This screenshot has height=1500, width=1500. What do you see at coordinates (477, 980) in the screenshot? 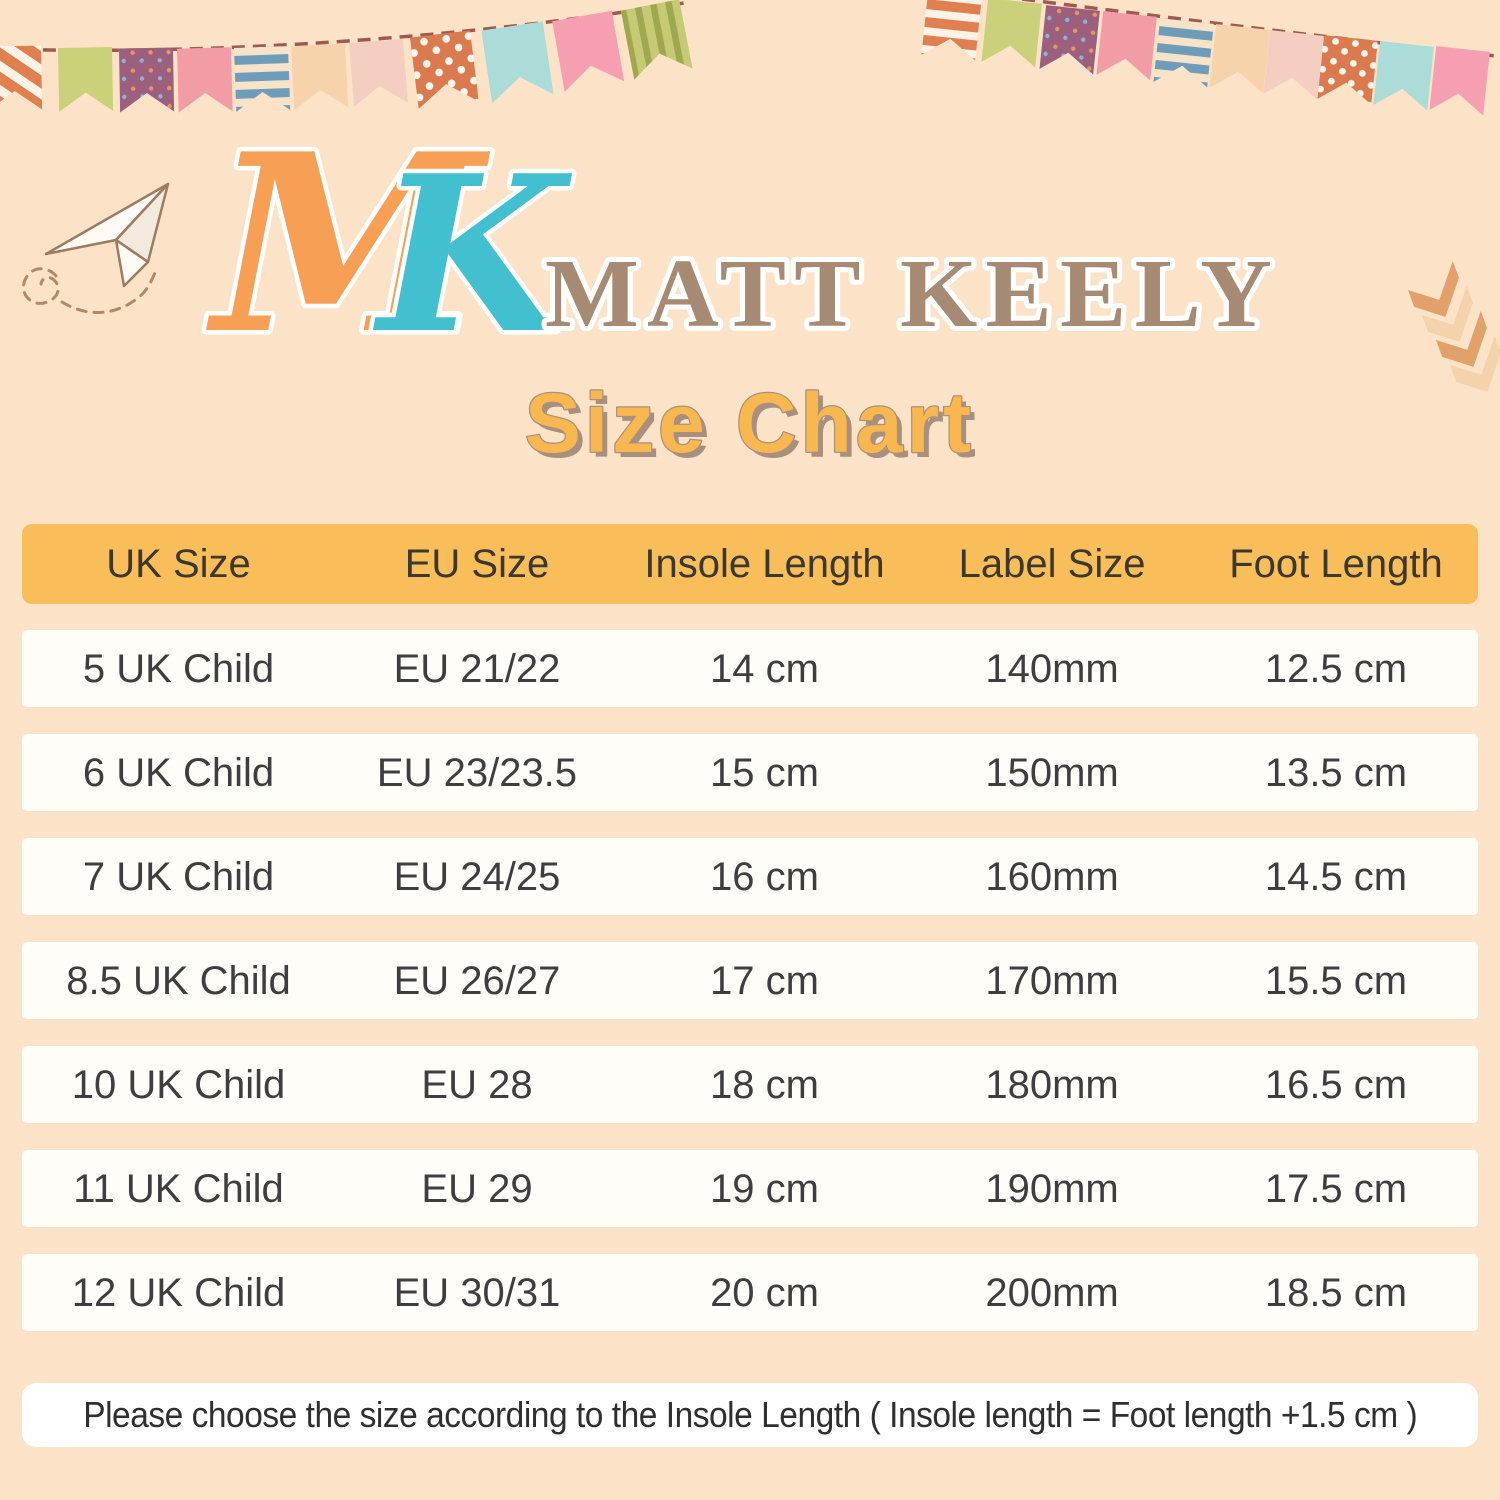
I see `table-cell: EU 26/27` at bounding box center [477, 980].